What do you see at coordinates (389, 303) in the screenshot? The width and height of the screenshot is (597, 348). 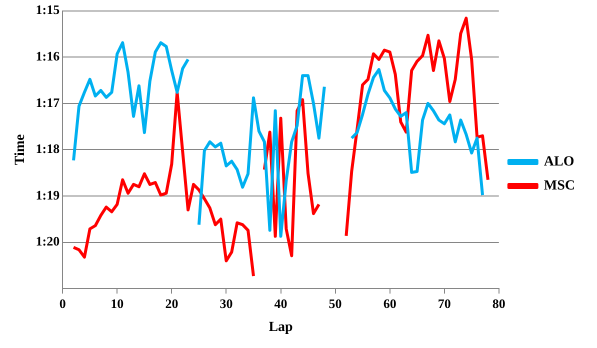 I see `x-tick-label: 60` at bounding box center [389, 303].